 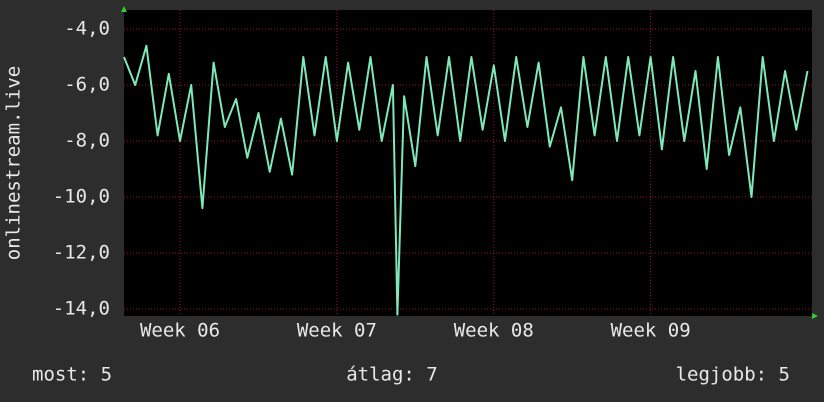 I want to click on y-axis-label: onlinestream.live, so click(x=14, y=163).